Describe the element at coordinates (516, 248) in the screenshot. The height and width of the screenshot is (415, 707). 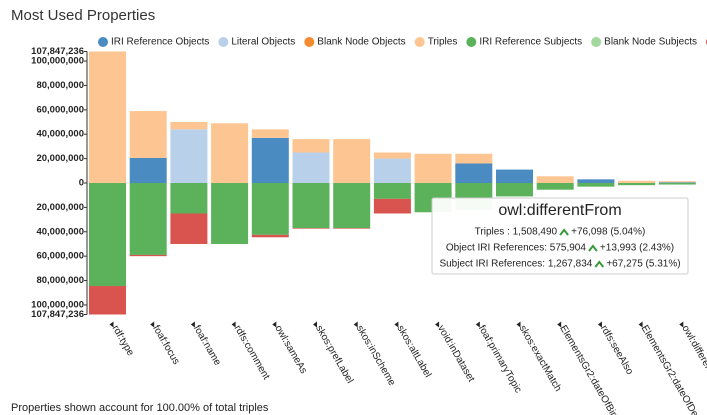
I see `tooltip-label: Object IRI References: 575,904` at that location.